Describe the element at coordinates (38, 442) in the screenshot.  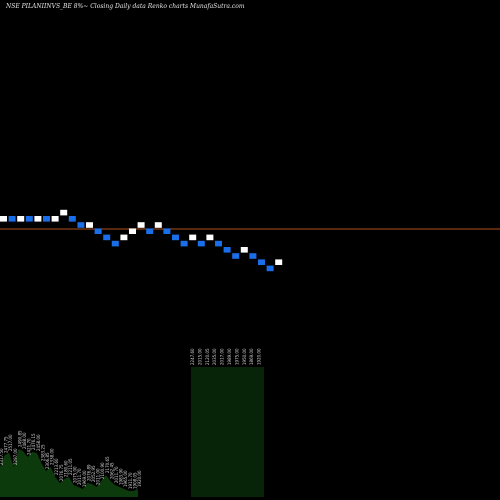
I see `volume-price-label: 2458.00` at that location.